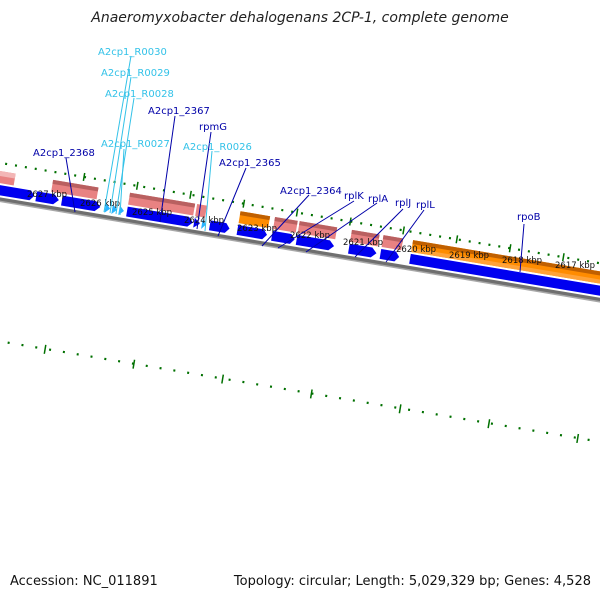 The image size is (600, 600). I want to click on gene-label-rpob: rpoB, so click(529, 217).